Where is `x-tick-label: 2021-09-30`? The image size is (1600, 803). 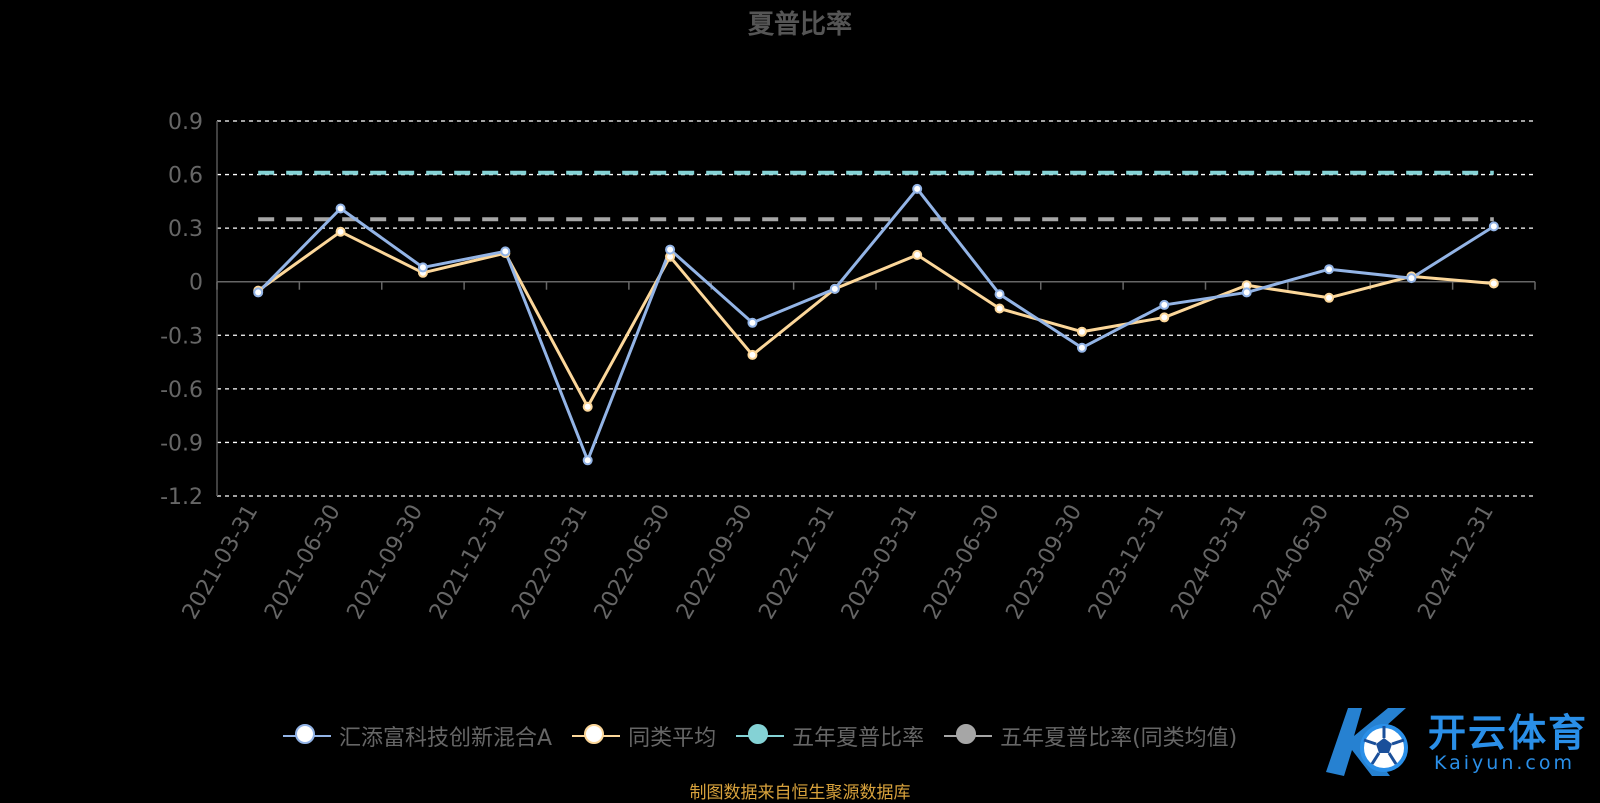 x-tick-label: 2021-09-30 is located at coordinates (386, 562).